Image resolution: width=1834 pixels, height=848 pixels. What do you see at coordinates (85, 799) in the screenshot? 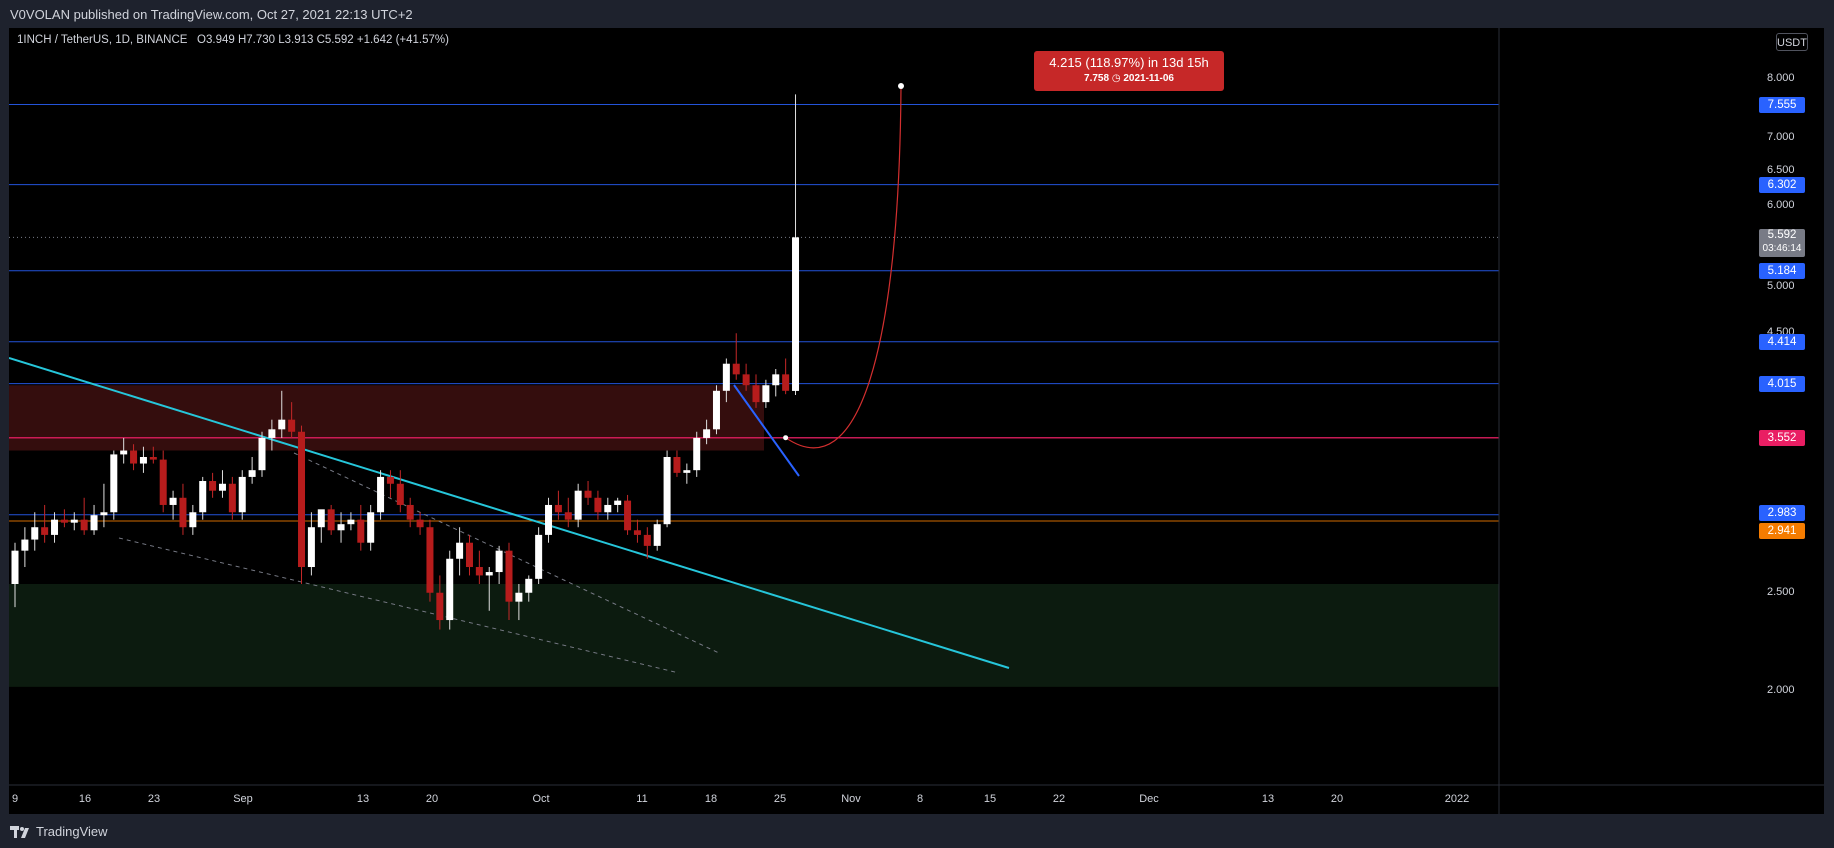
I see `time-tick: 16` at bounding box center [85, 799].